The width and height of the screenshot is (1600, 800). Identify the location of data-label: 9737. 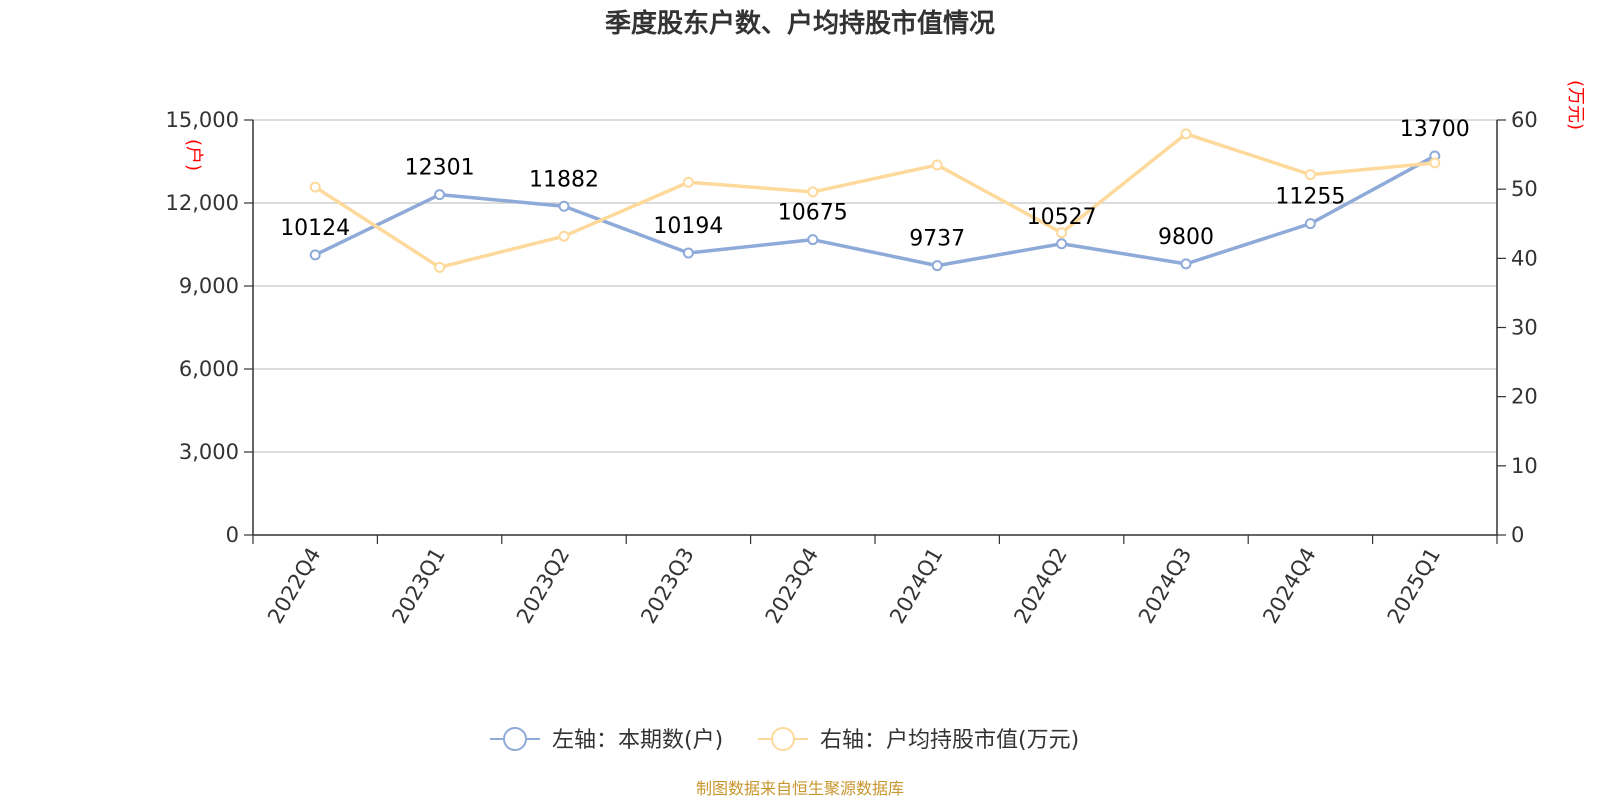
(937, 239).